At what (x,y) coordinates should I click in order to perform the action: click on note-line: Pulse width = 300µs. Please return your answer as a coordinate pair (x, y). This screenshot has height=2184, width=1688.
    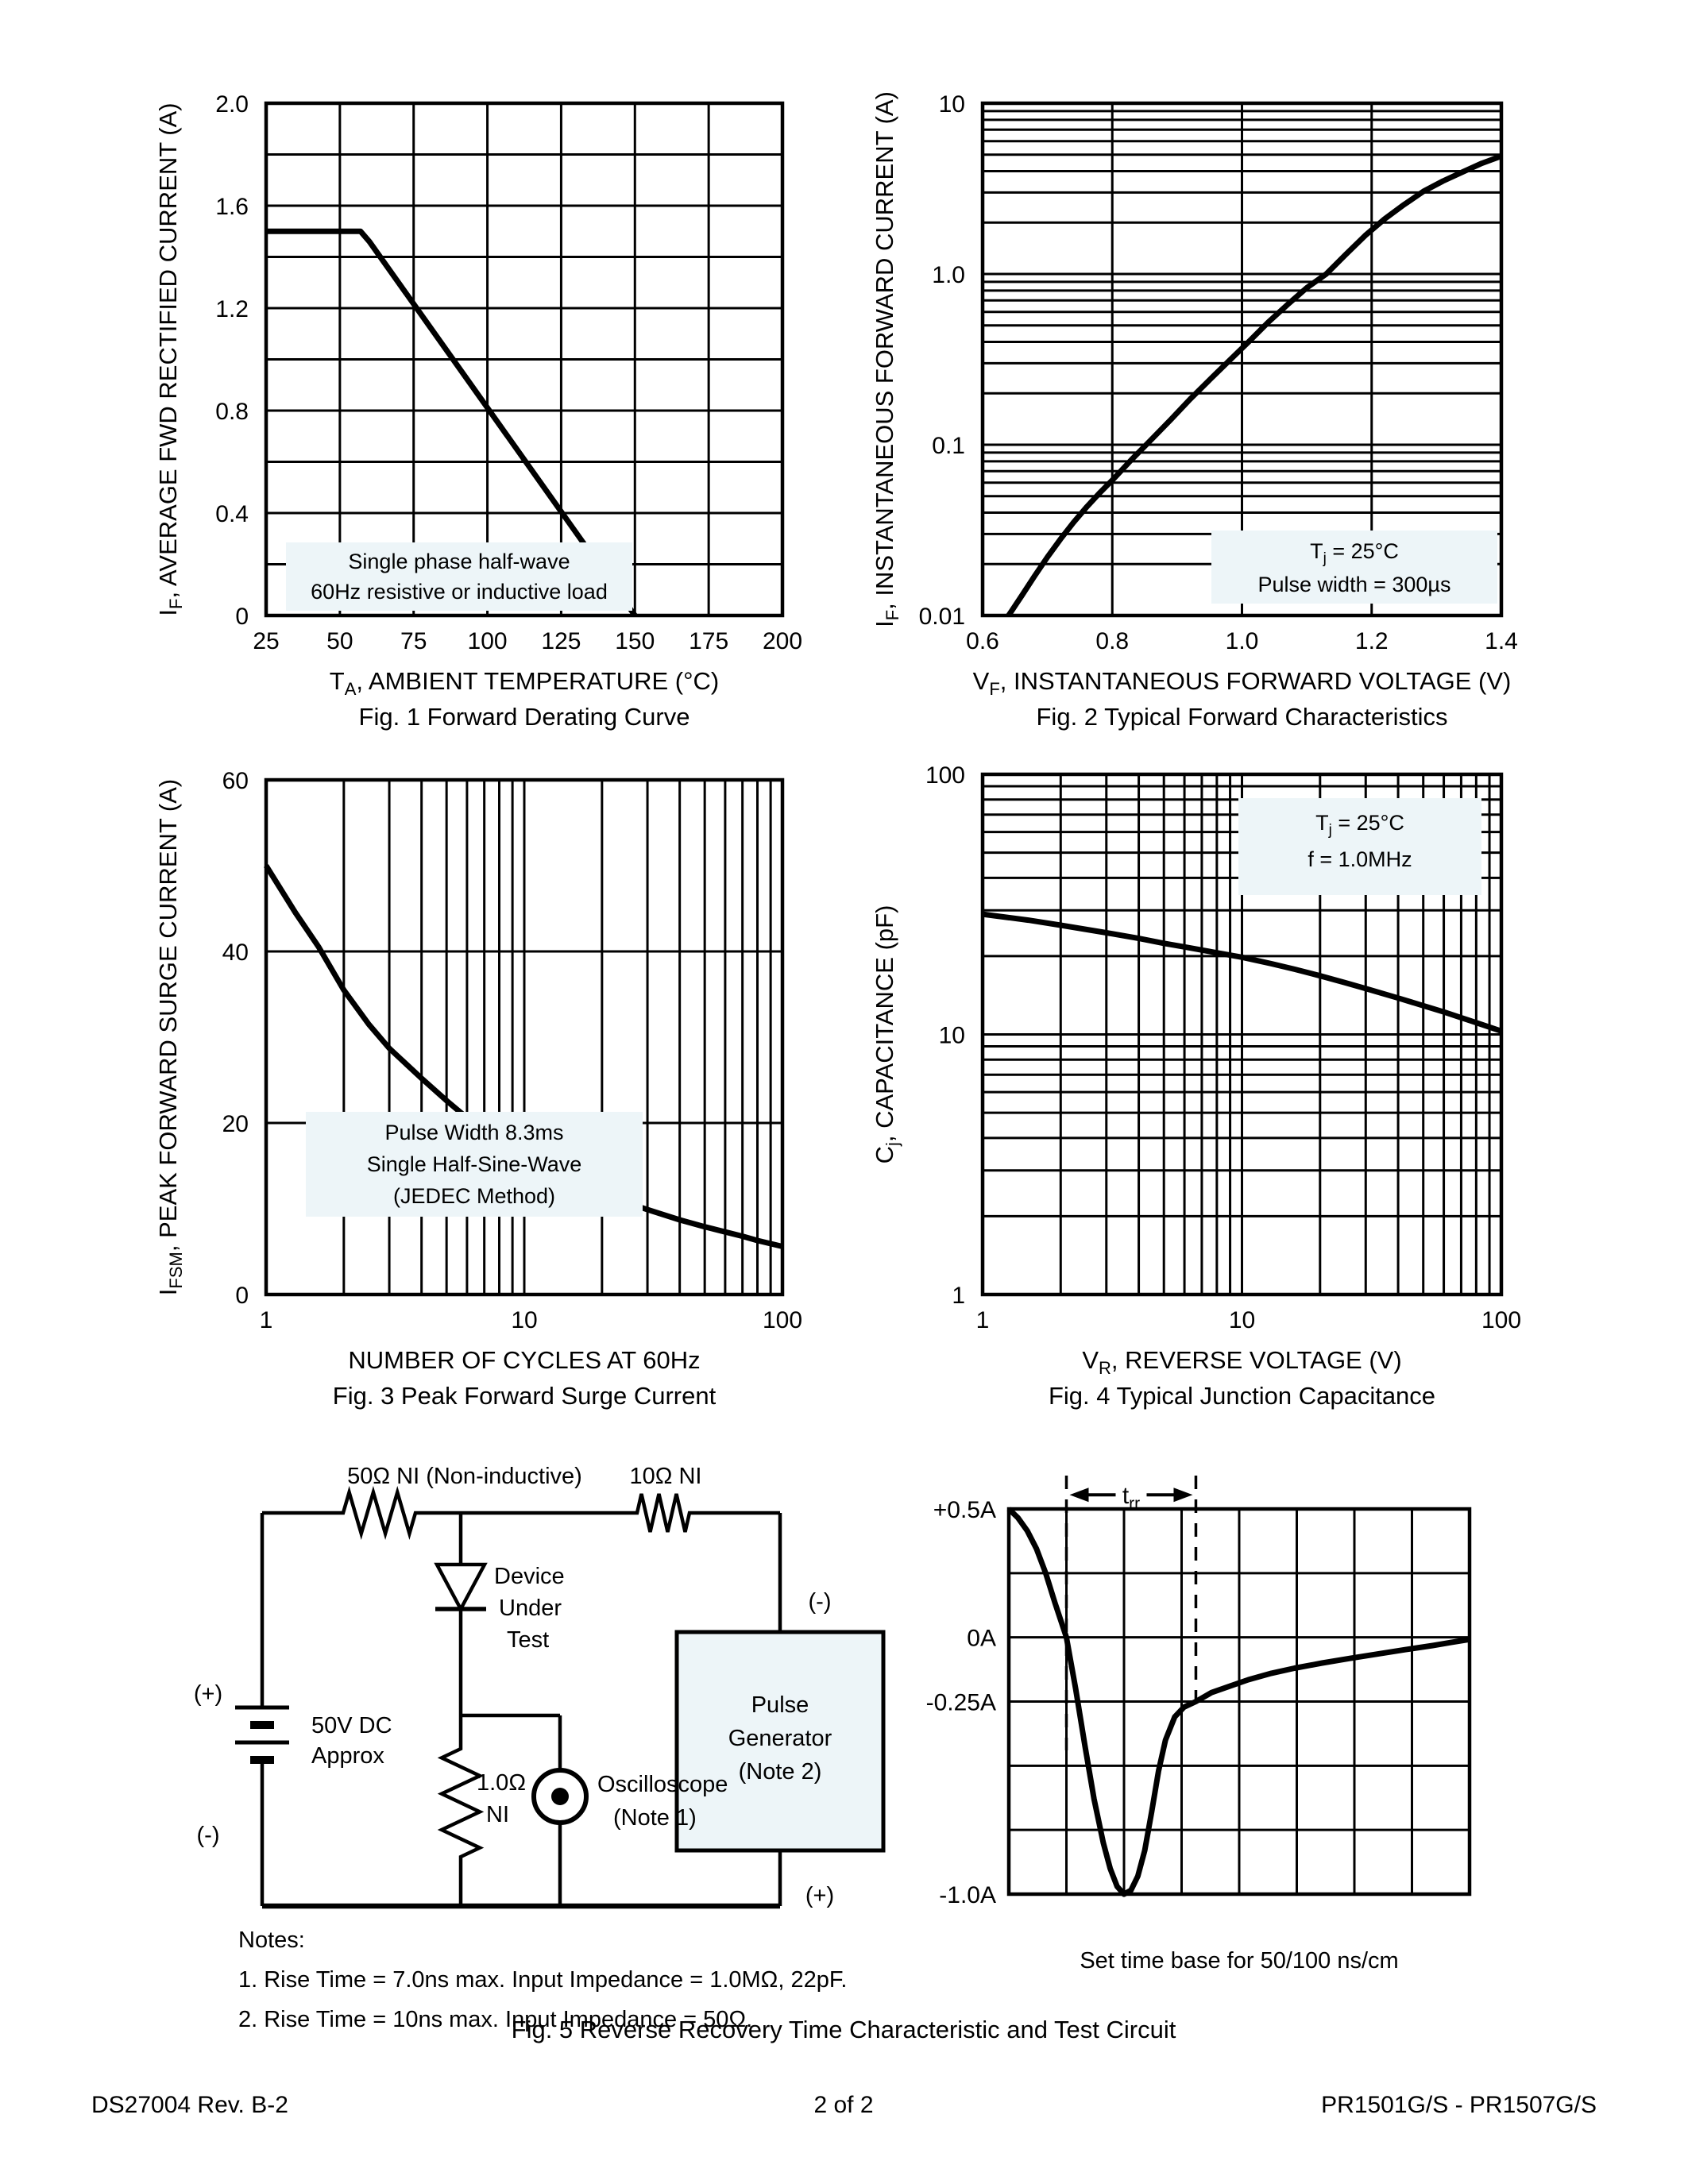
    Looking at the image, I should click on (1354, 584).